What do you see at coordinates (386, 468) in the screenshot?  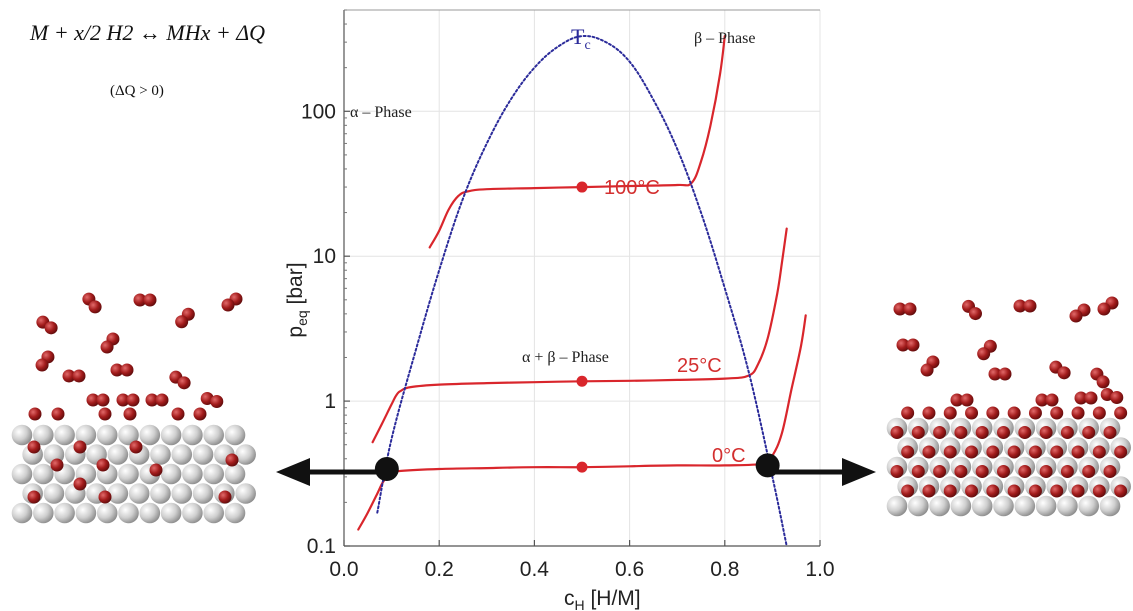 I see `phase-boundary-point` at bounding box center [386, 468].